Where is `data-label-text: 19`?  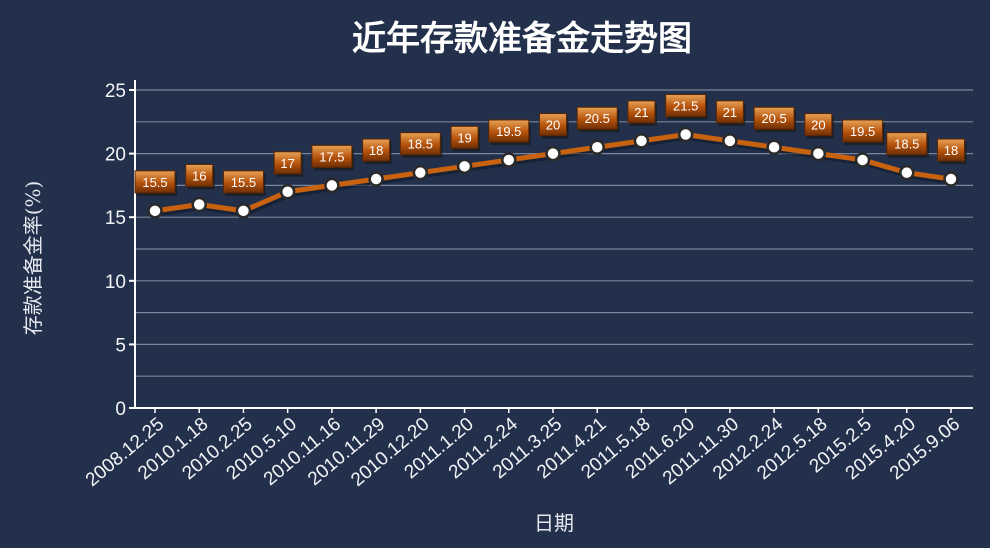 data-label-text: 19 is located at coordinates (464, 137).